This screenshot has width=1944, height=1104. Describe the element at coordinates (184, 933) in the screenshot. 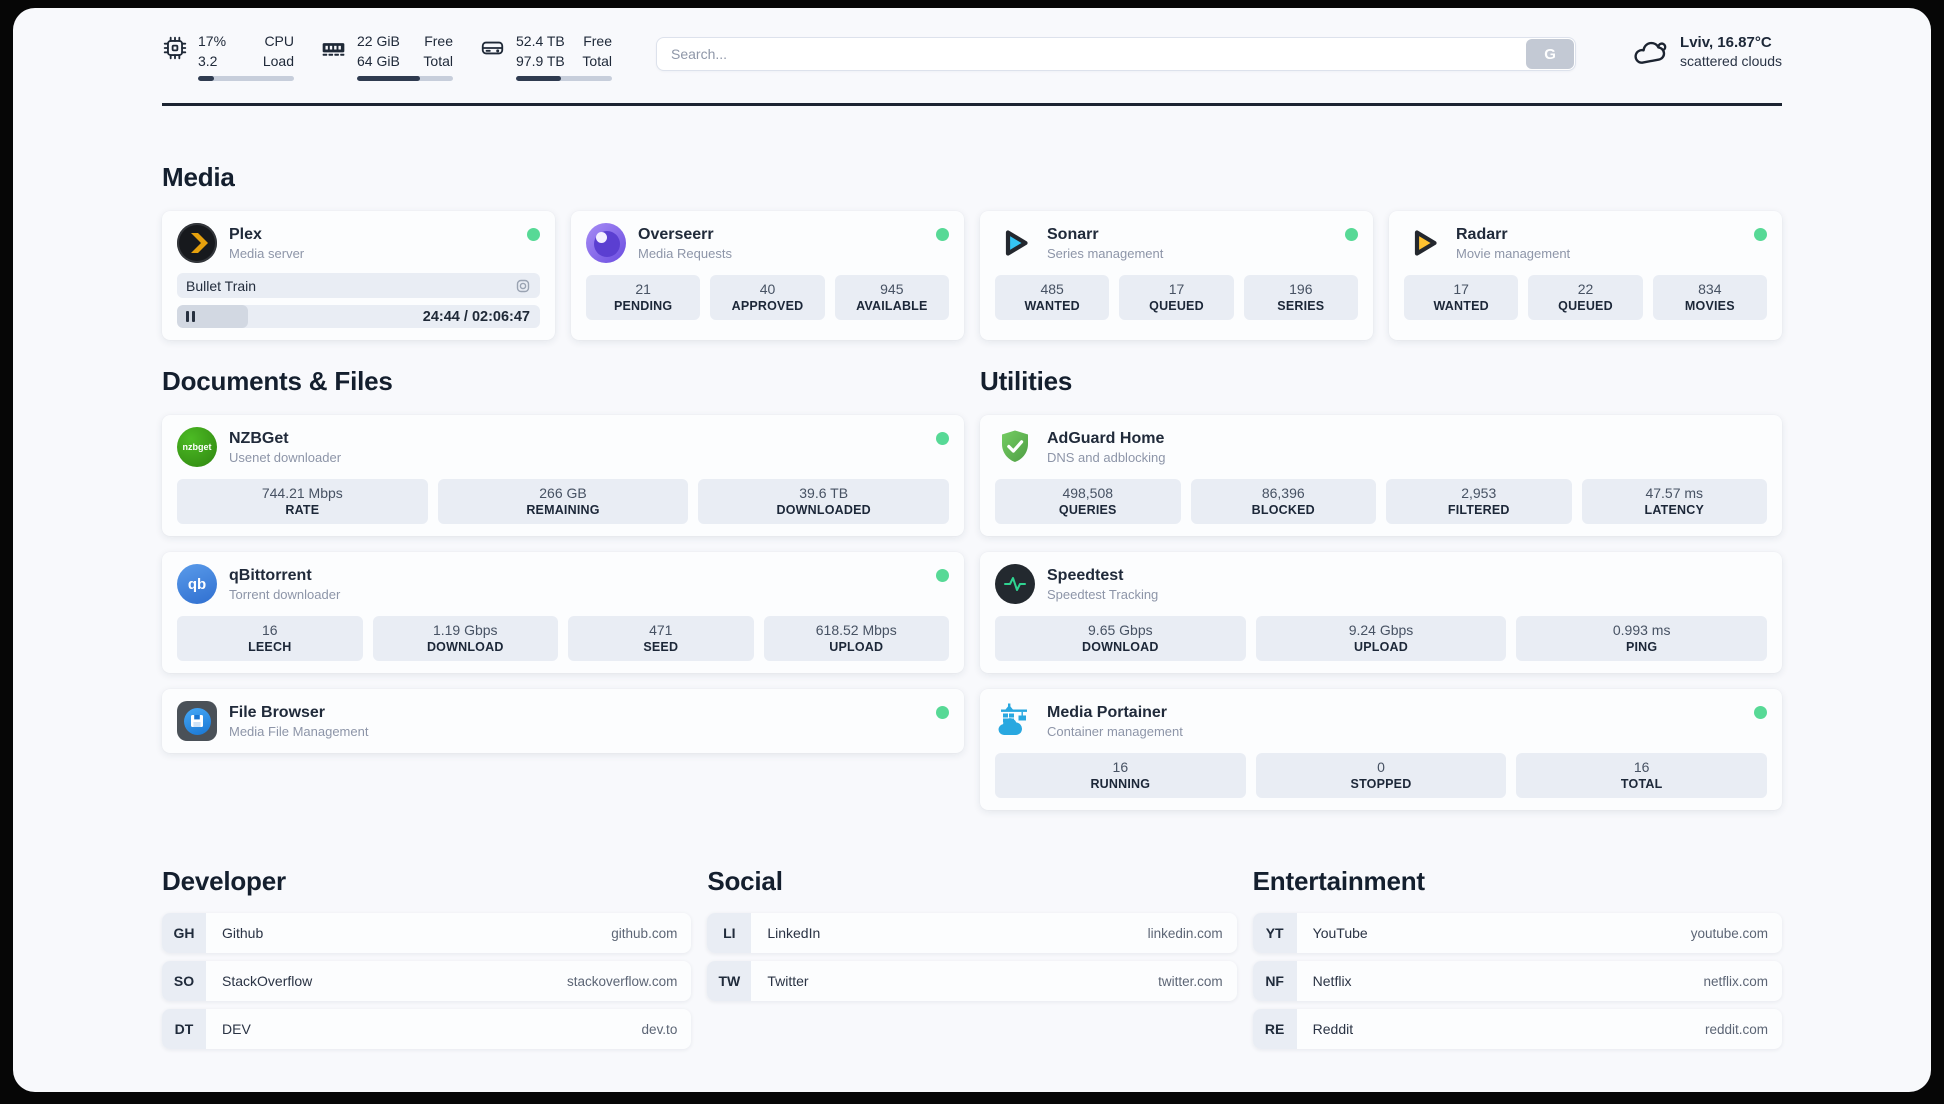

I see `bookmark-abbr: GH` at that location.